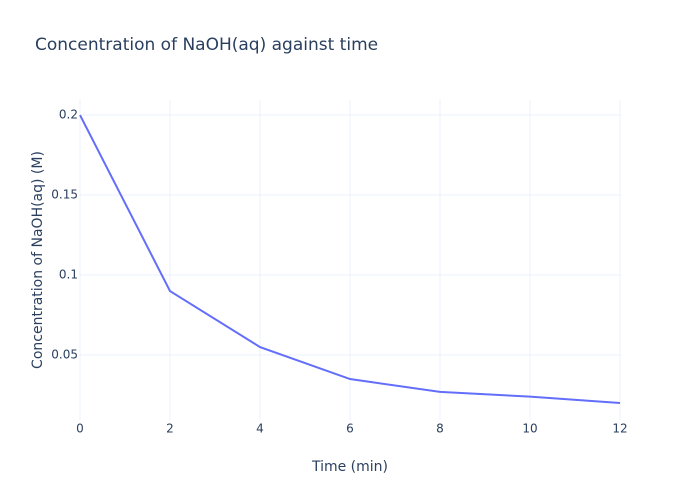 Image resolution: width=700 pixels, height=500 pixels. Describe the element at coordinates (64, 195) in the screenshot. I see `y-tick-label: 0.15` at that location.